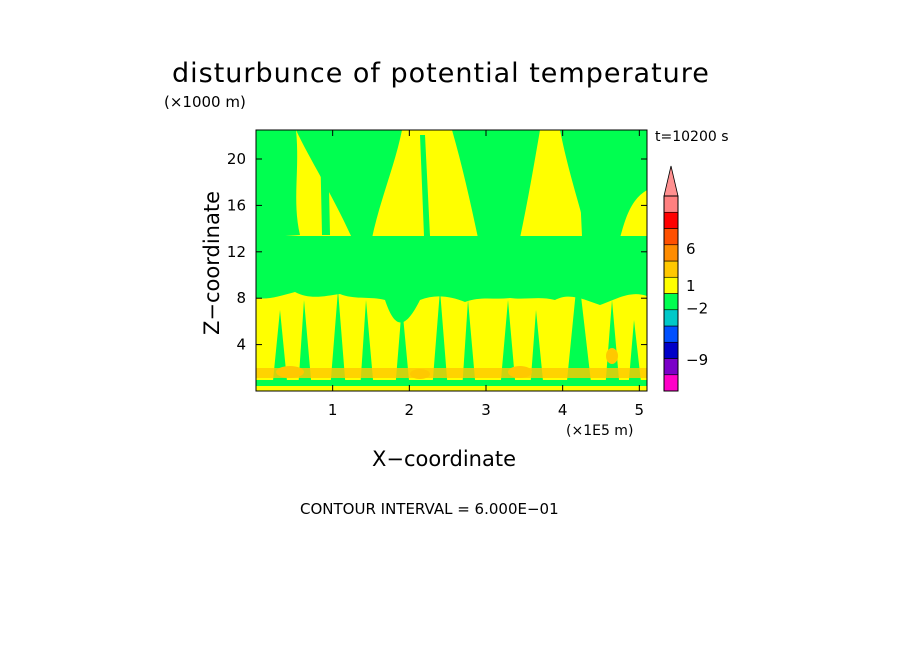 The height and width of the screenshot is (654, 904). I want to click on x-tick-label: 3, so click(486, 410).